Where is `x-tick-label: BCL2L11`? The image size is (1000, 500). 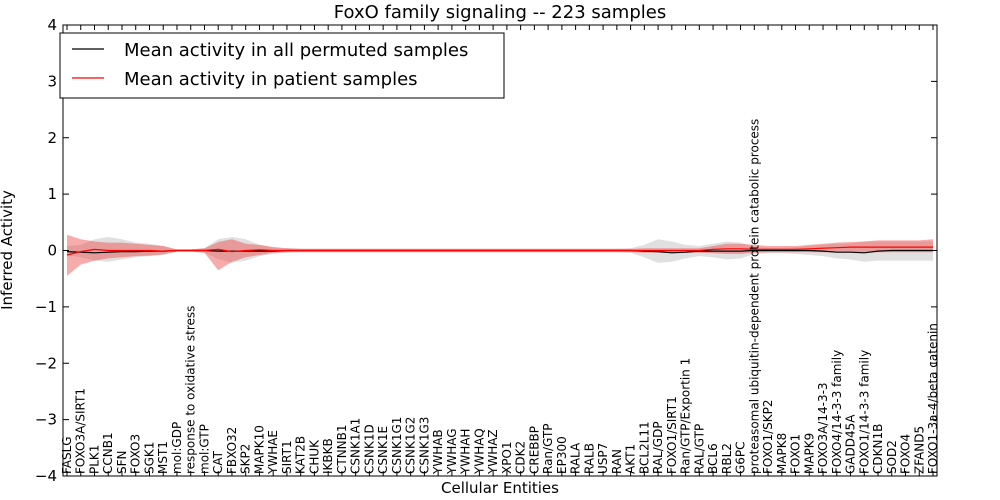
x-tick-label: BCL2L11 is located at coordinates (644, 447).